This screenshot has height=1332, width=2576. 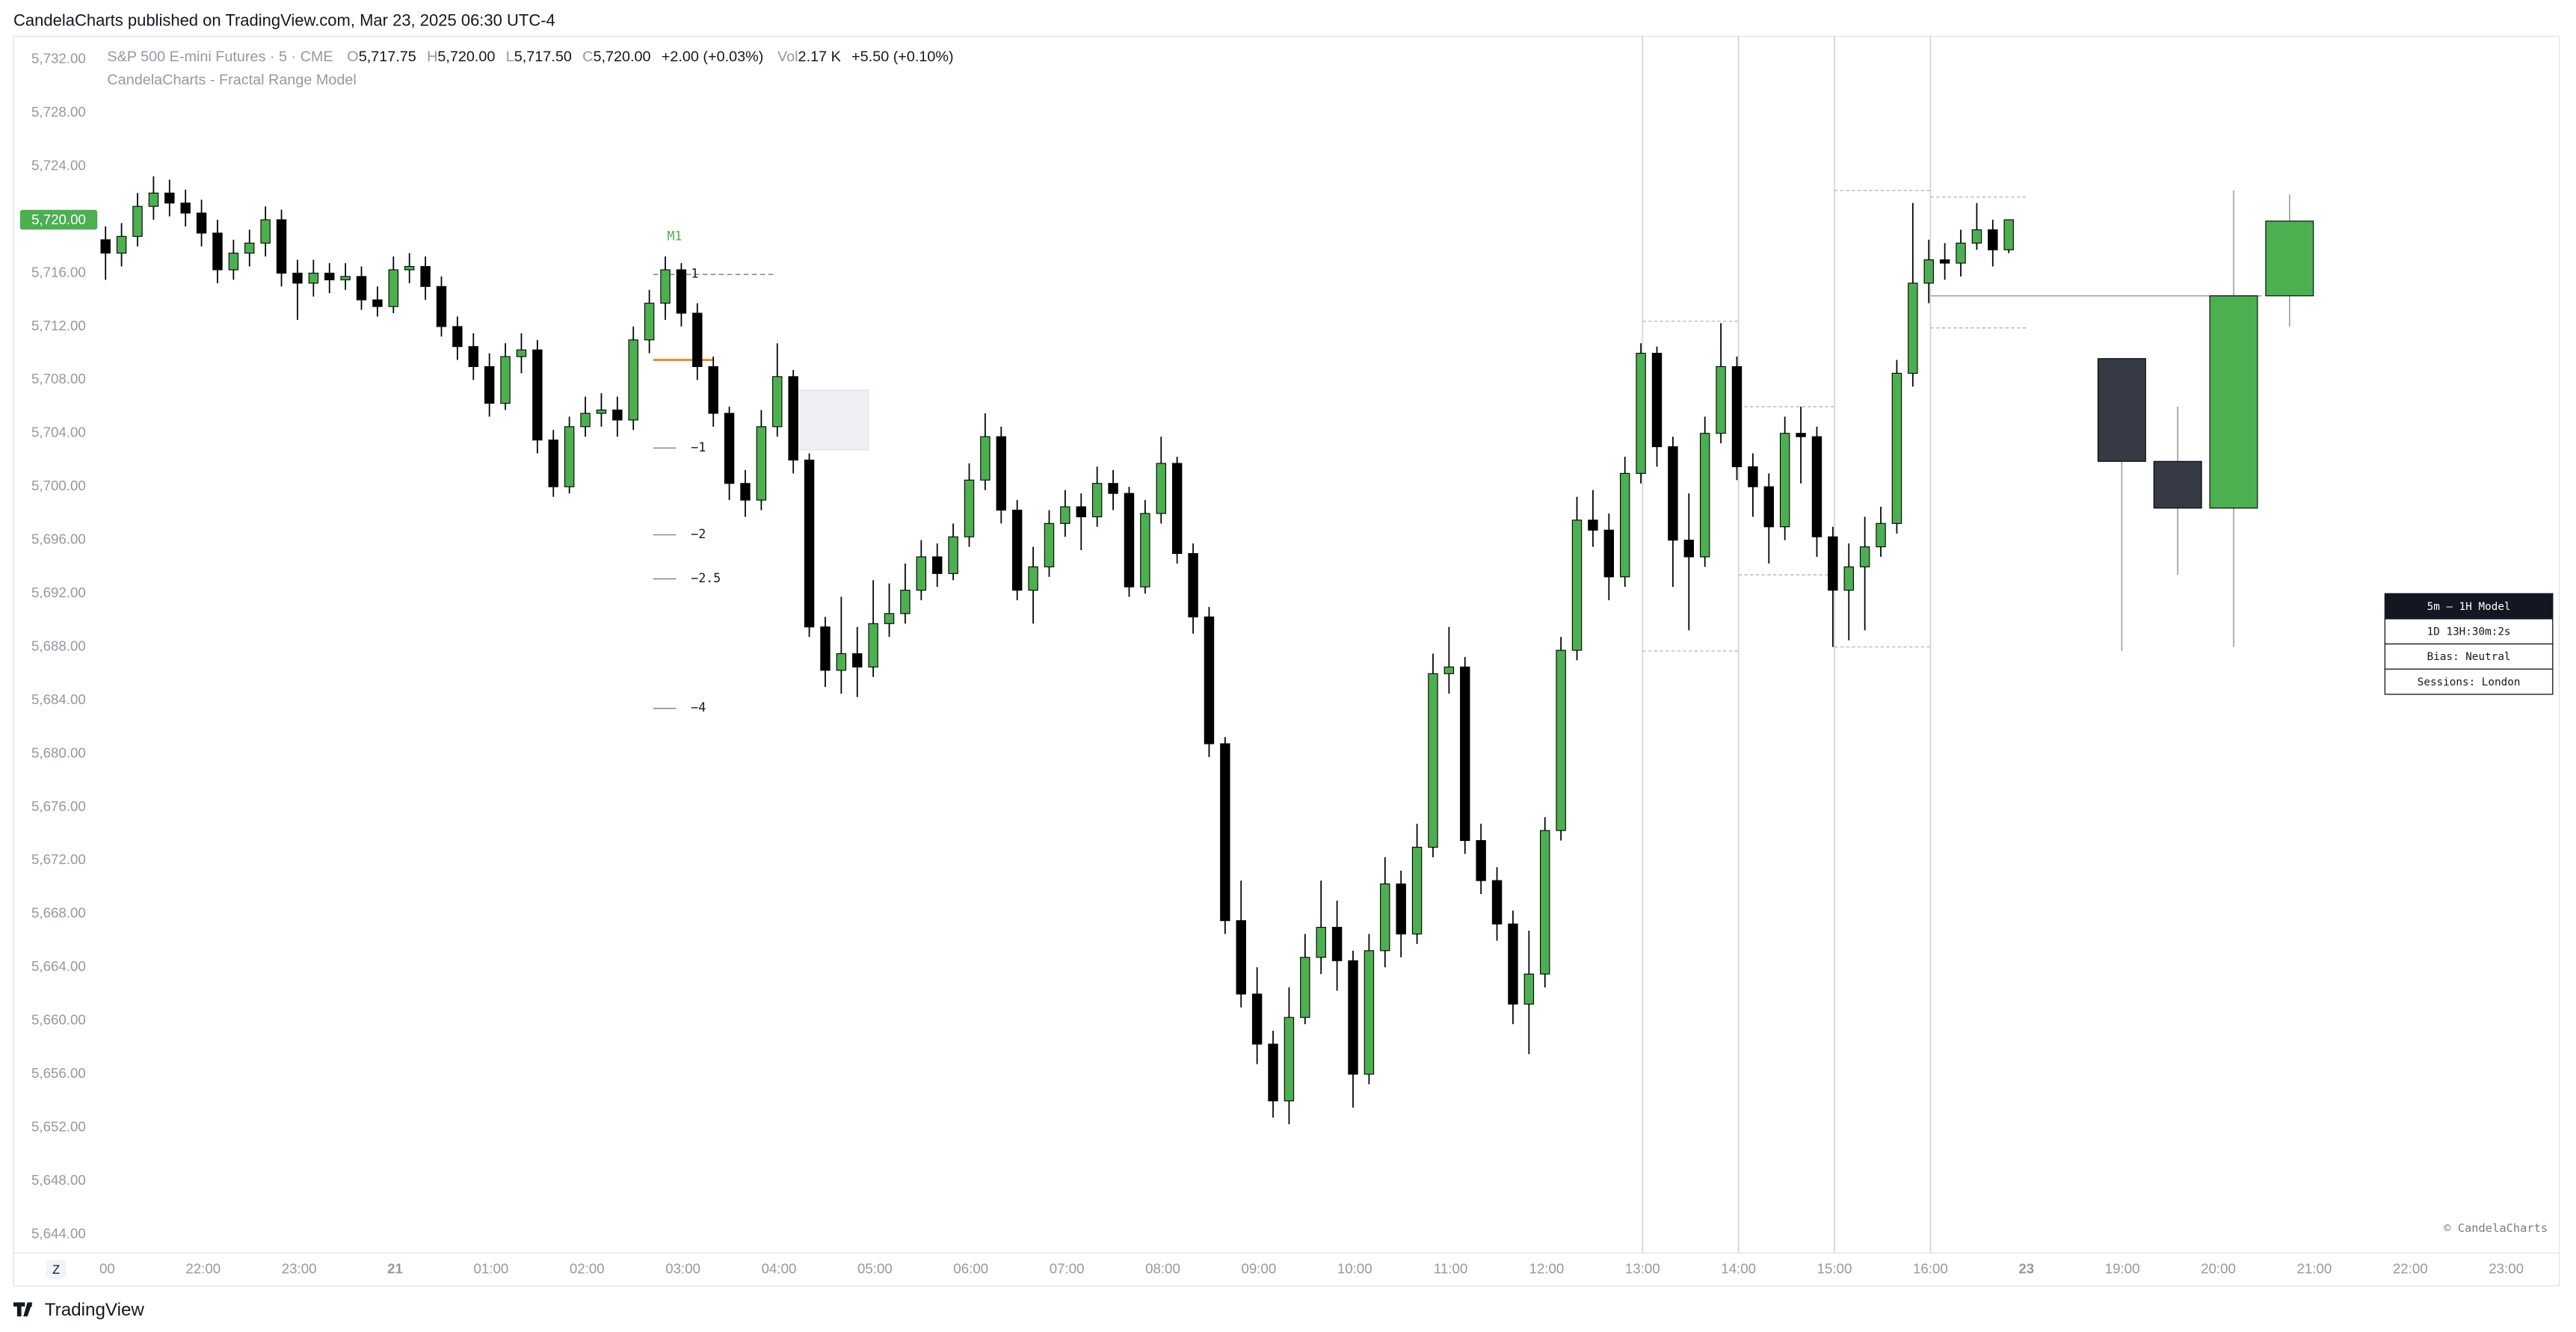 I want to click on level-label: 1, so click(x=694, y=274).